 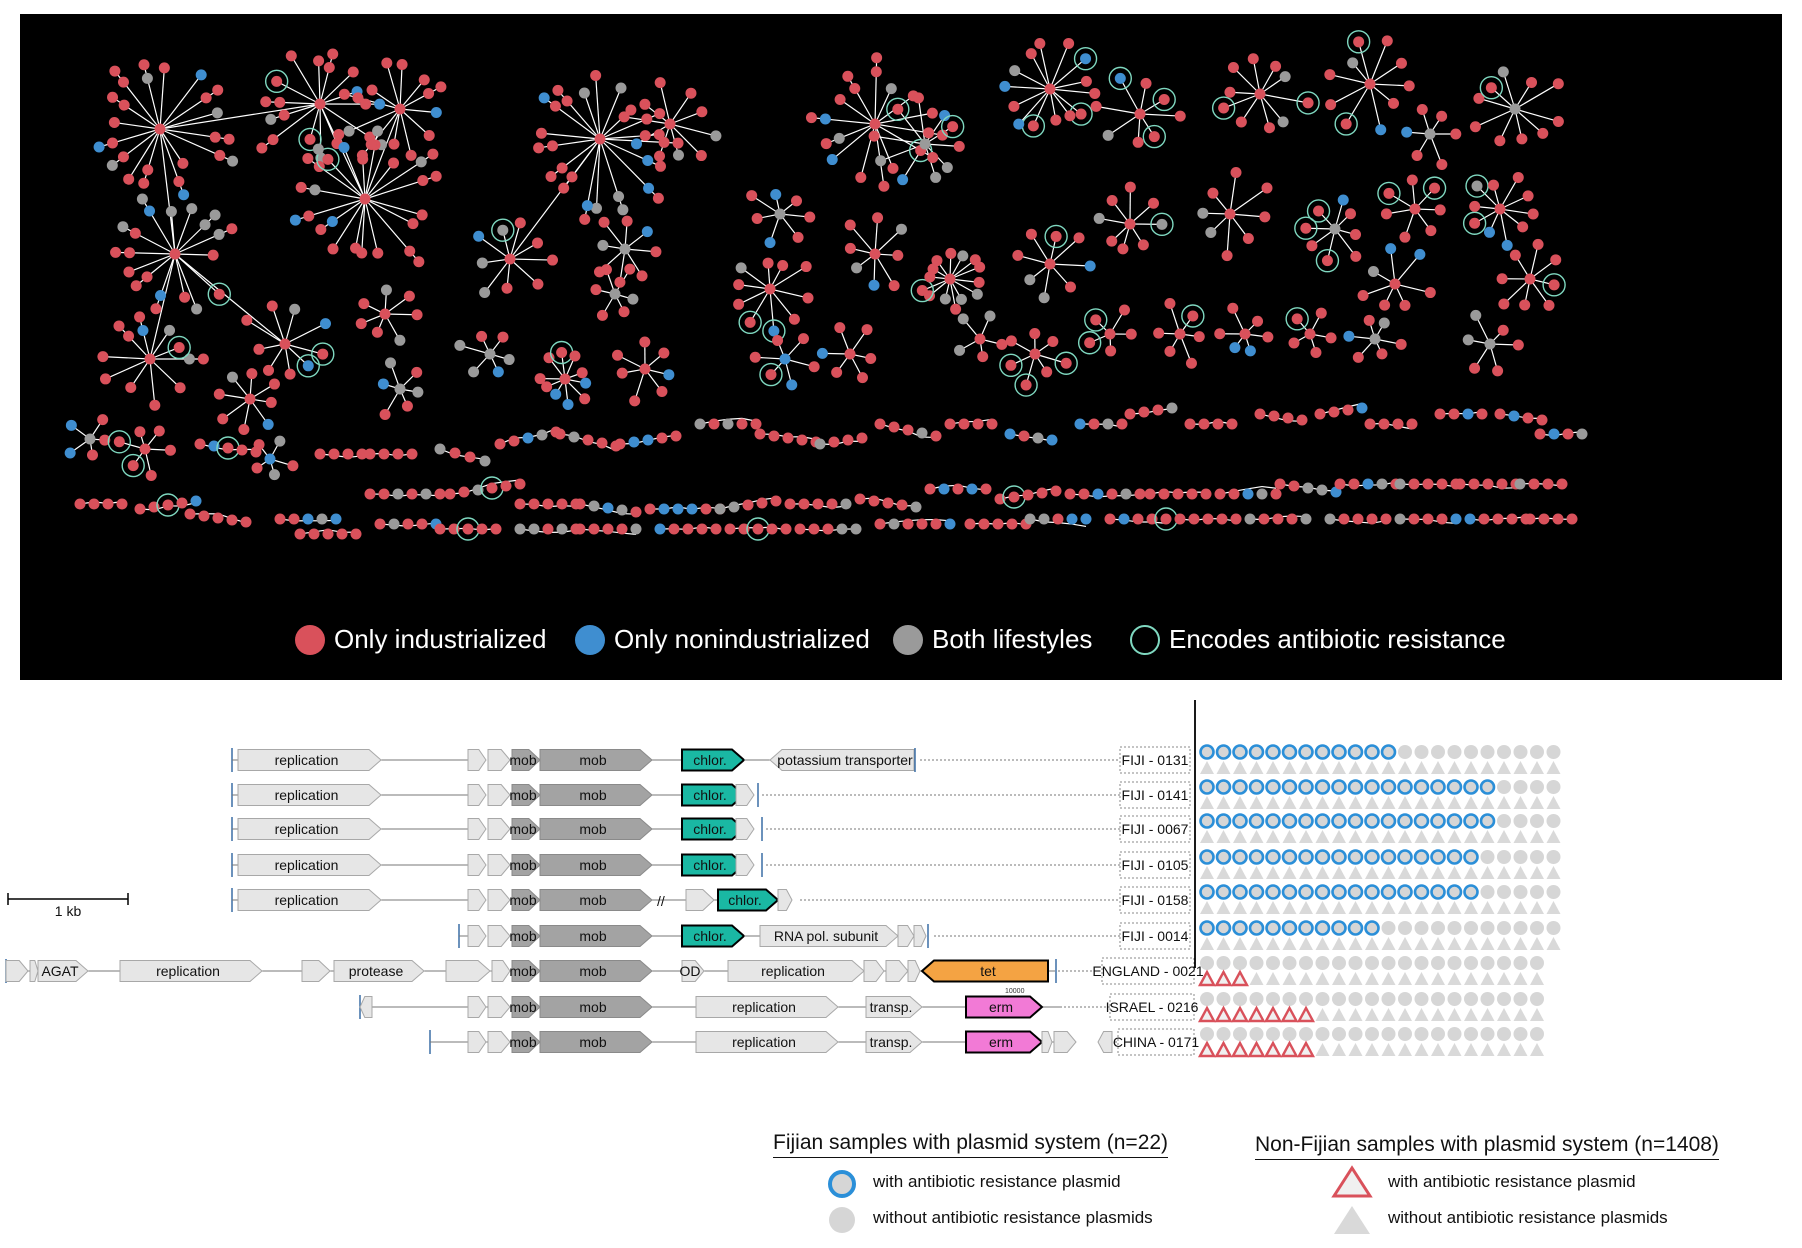 I want to click on plasmid-label: FIJI - 0067, so click(x=1155, y=829).